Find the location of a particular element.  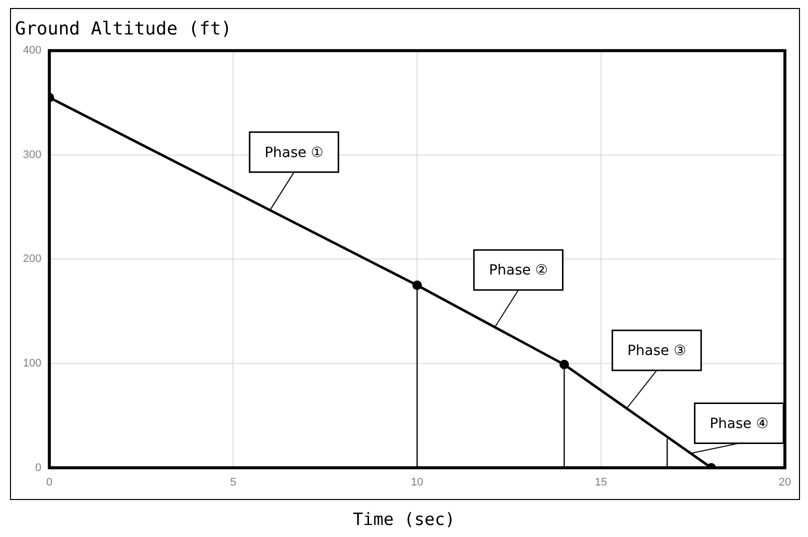

x-tick-label: 5 is located at coordinates (233, 482).